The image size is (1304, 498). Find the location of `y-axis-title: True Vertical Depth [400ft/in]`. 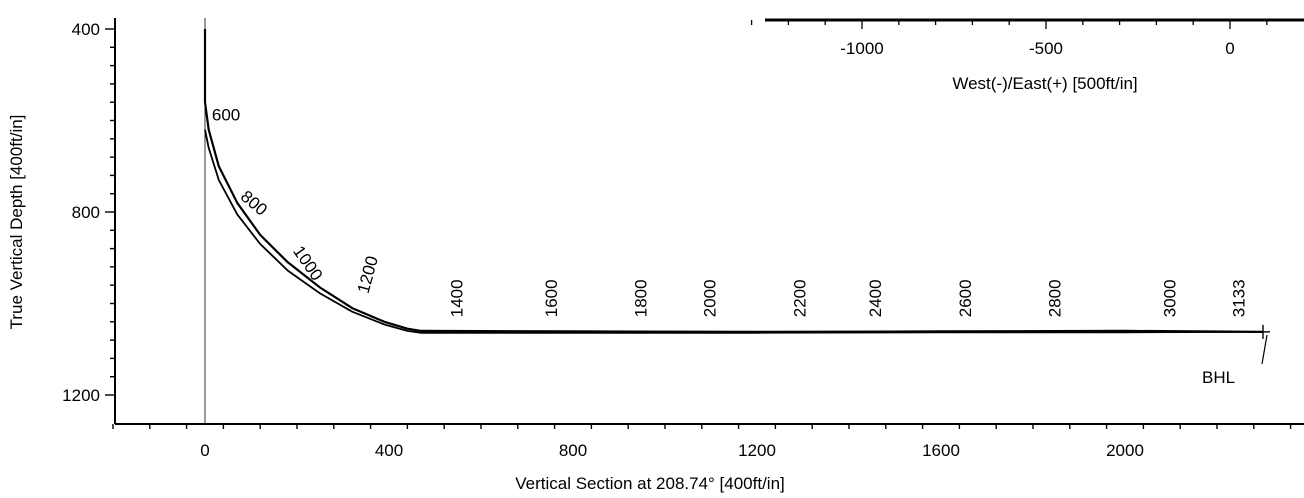

y-axis-title: True Vertical Depth [400ft/in] is located at coordinates (16, 222).